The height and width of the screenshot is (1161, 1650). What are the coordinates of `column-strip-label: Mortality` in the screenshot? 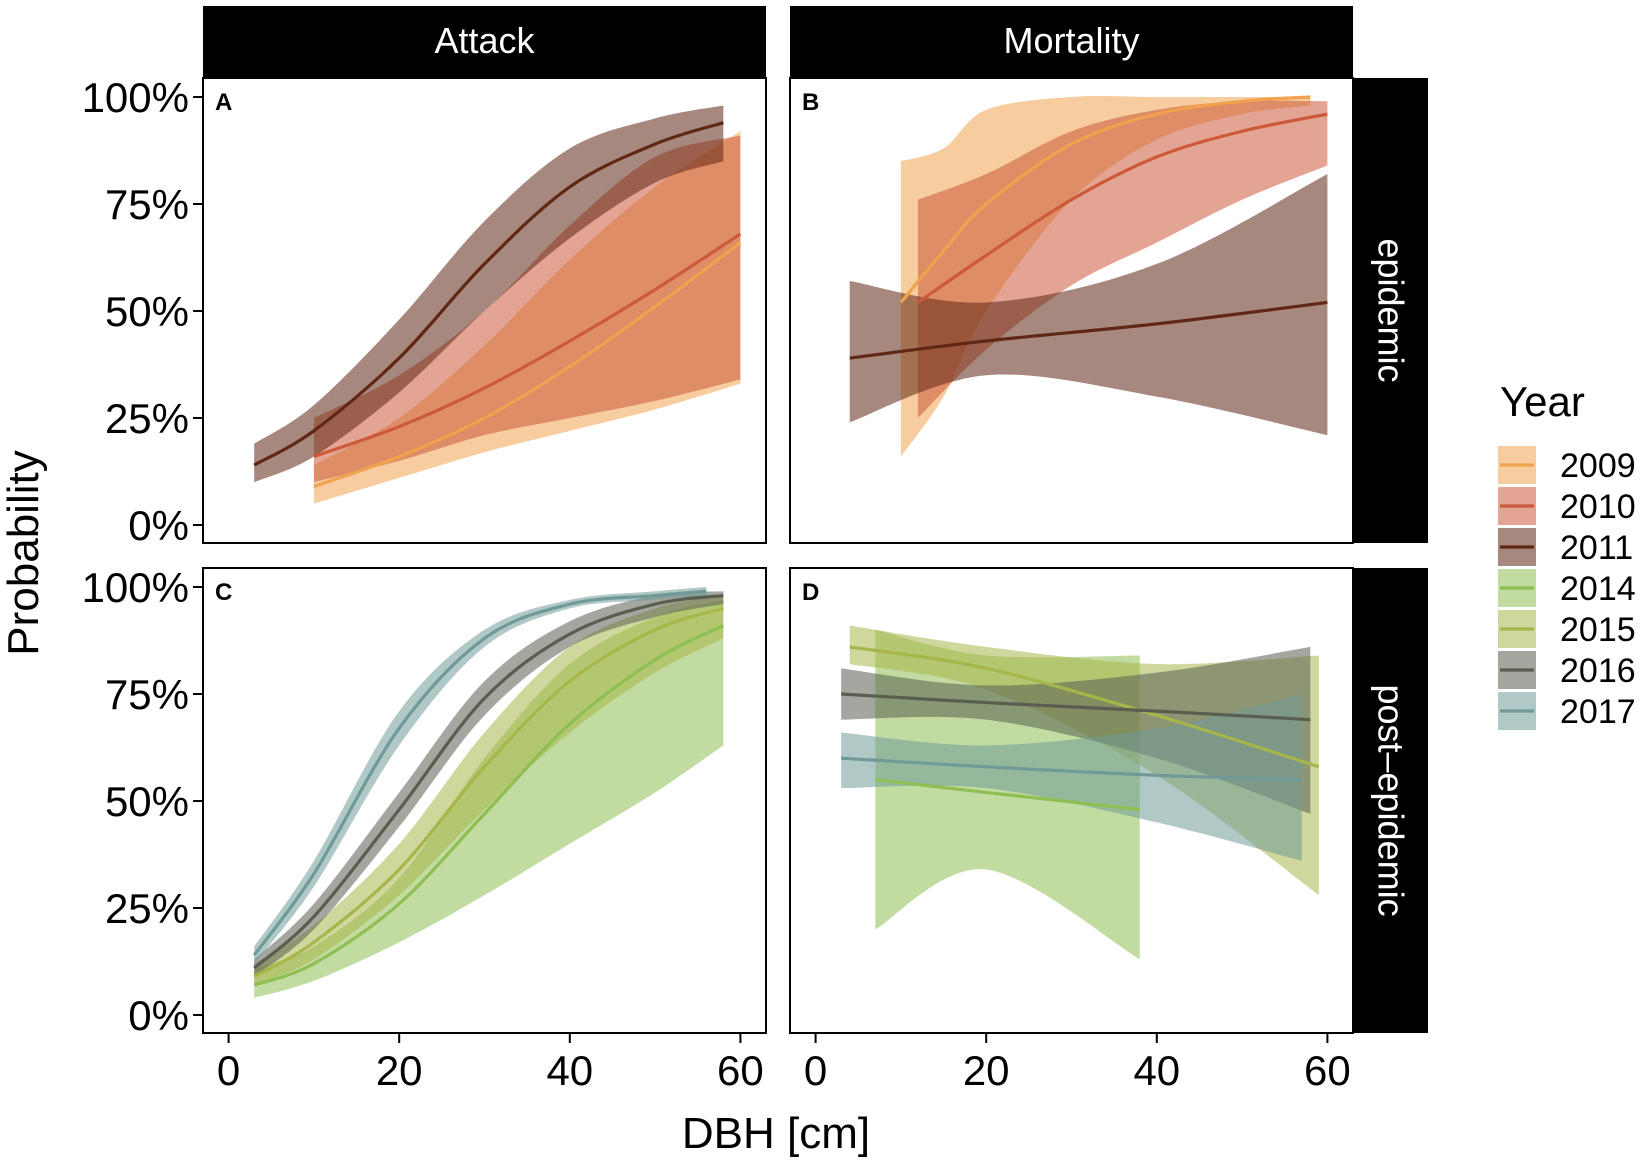 It's located at (1071, 40).